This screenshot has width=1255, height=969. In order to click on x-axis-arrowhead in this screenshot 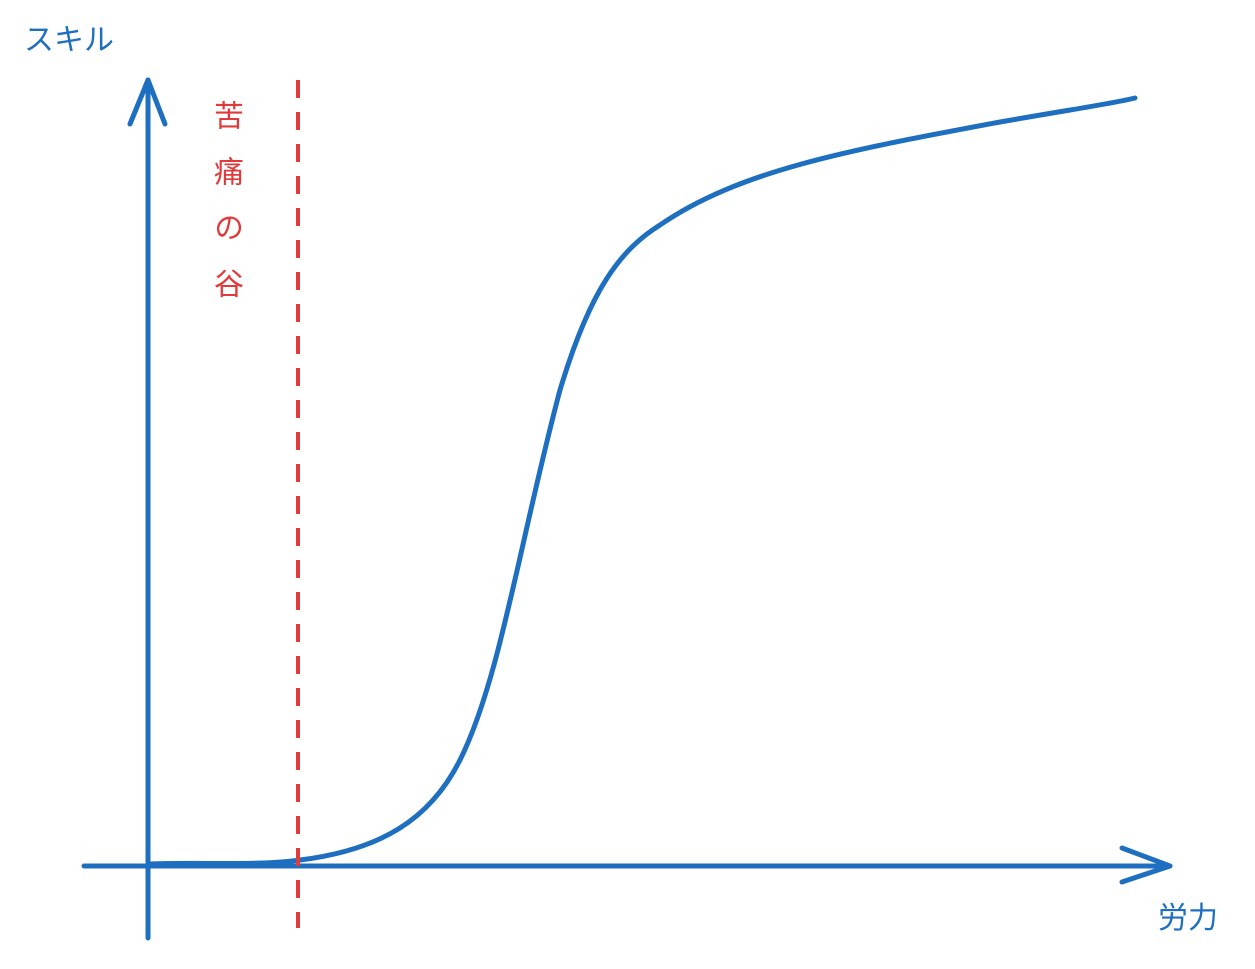, I will do `click(1146, 865)`.